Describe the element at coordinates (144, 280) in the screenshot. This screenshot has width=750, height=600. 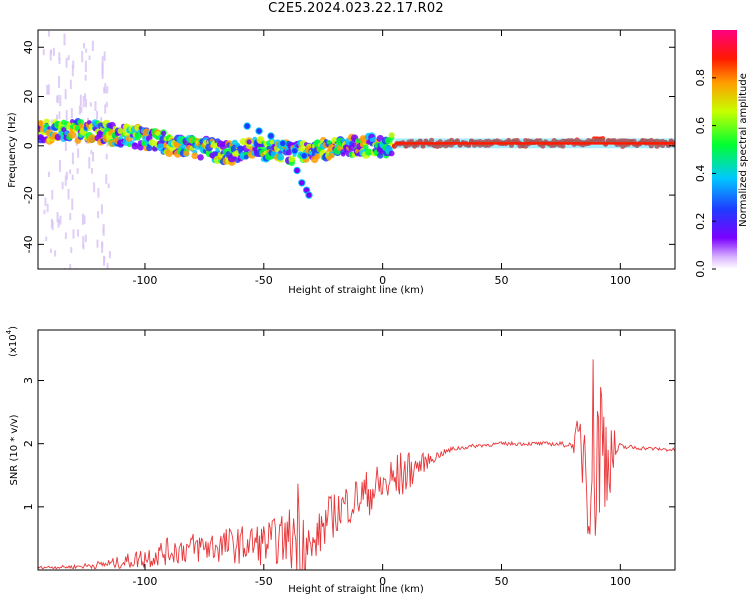
I see `spectrogram-xtick-label: -100` at that location.